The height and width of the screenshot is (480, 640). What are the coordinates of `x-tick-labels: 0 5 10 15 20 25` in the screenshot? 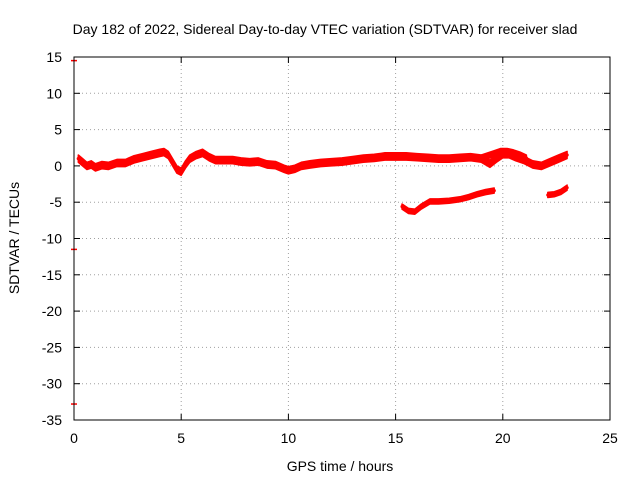 It's located at (344, 438).